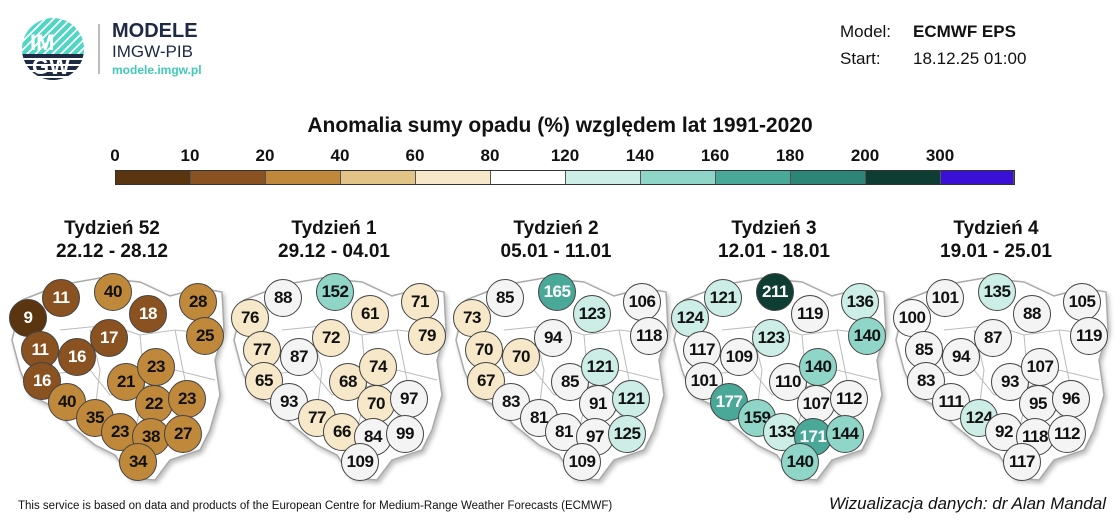 Image resolution: width=1120 pixels, height=520 pixels. I want to click on region-value-circle: 97, so click(409, 399).